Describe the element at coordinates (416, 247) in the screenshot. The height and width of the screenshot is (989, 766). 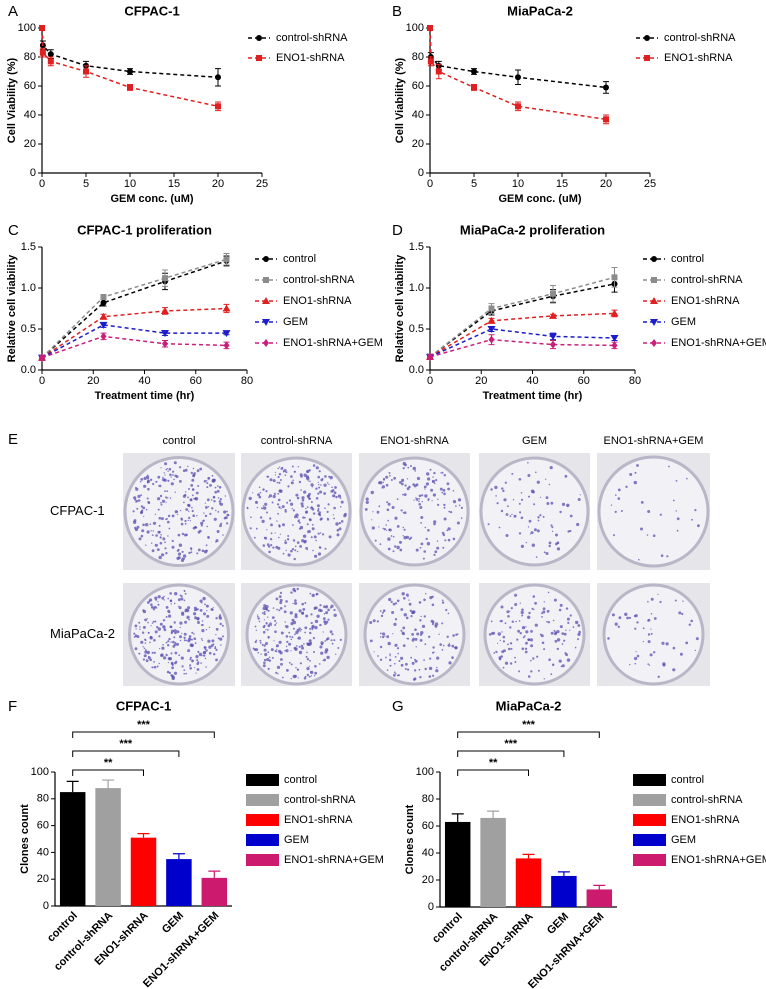
I see `y-tick-label: 1.5` at that location.